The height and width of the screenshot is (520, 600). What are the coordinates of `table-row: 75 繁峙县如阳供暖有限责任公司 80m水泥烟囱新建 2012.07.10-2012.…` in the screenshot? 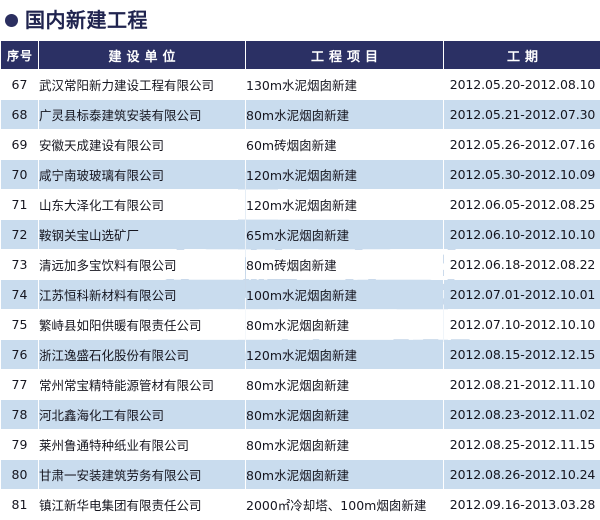 It's located at (300, 324).